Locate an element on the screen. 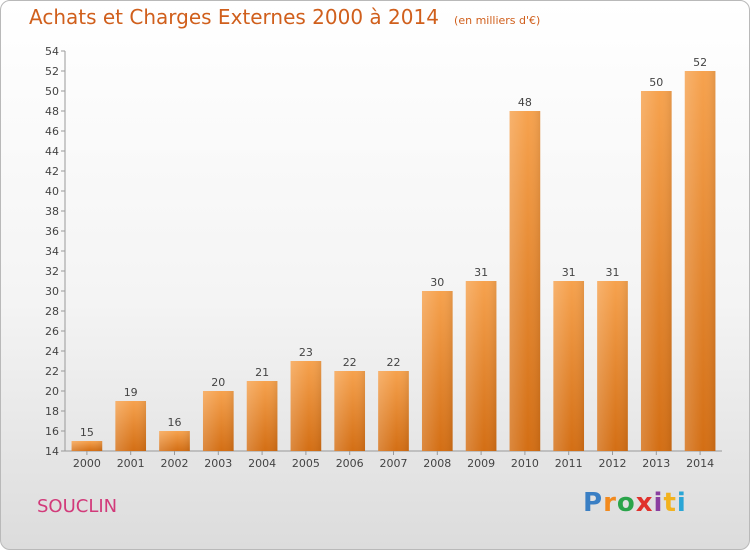 The width and height of the screenshot is (750, 550). data-label: 20 is located at coordinates (218, 382).